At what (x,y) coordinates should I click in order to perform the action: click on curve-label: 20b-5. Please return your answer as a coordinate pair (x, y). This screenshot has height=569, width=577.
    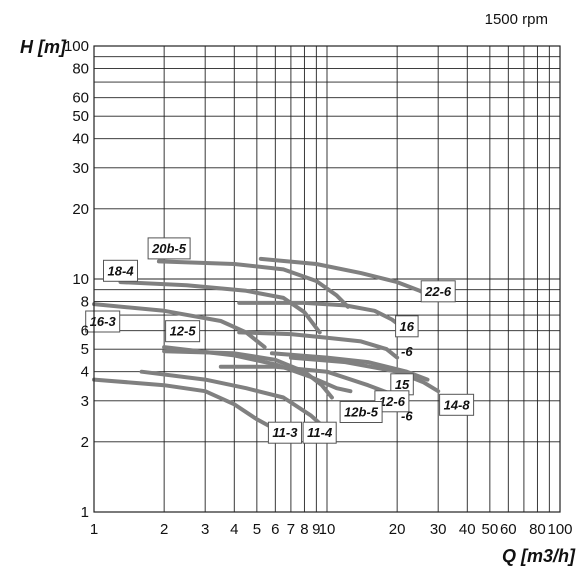
    Looking at the image, I should click on (169, 248).